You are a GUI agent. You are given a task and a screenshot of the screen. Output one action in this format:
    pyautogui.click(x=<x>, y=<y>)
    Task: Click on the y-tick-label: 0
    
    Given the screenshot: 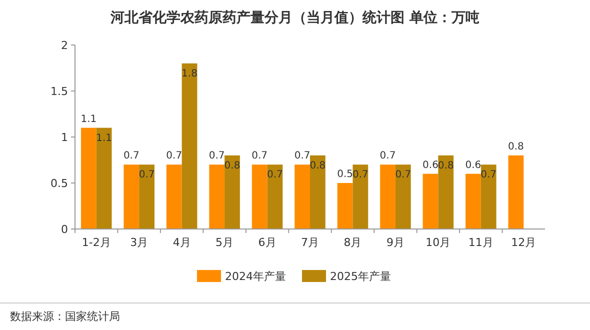 What is the action you would take?
    pyautogui.click(x=64, y=229)
    